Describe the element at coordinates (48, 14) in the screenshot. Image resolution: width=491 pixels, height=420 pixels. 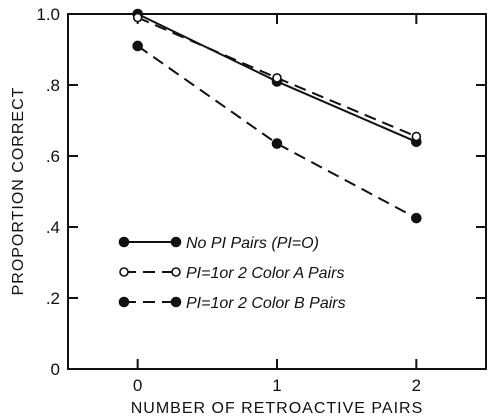
I see `y-tick-label: 1.0` at that location.